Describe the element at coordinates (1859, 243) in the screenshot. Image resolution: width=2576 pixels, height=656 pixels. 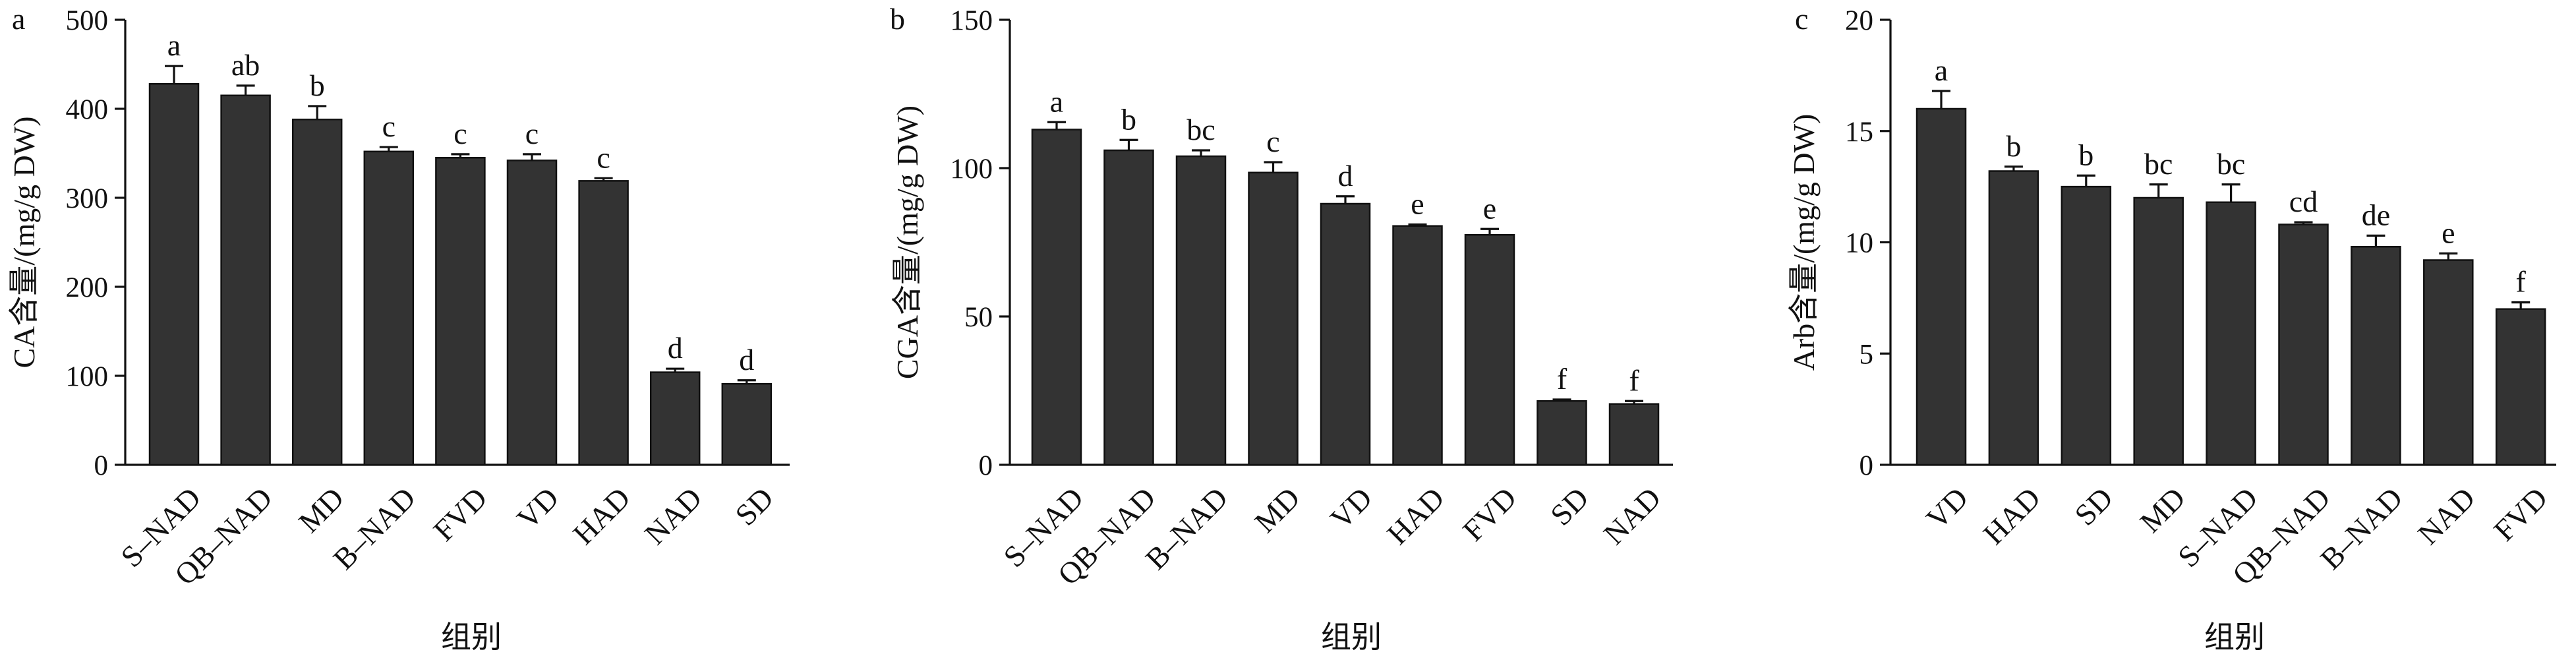
I see `y-tick-label: 10` at that location.